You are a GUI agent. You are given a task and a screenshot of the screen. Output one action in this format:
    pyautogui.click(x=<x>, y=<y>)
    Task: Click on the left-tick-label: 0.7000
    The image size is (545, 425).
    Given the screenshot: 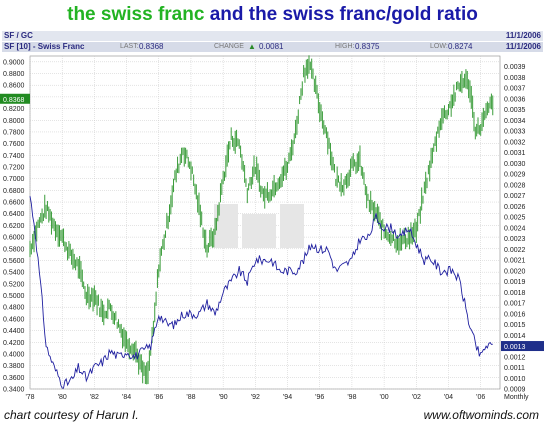 What is the action you would take?
    pyautogui.click(x=14, y=179)
    